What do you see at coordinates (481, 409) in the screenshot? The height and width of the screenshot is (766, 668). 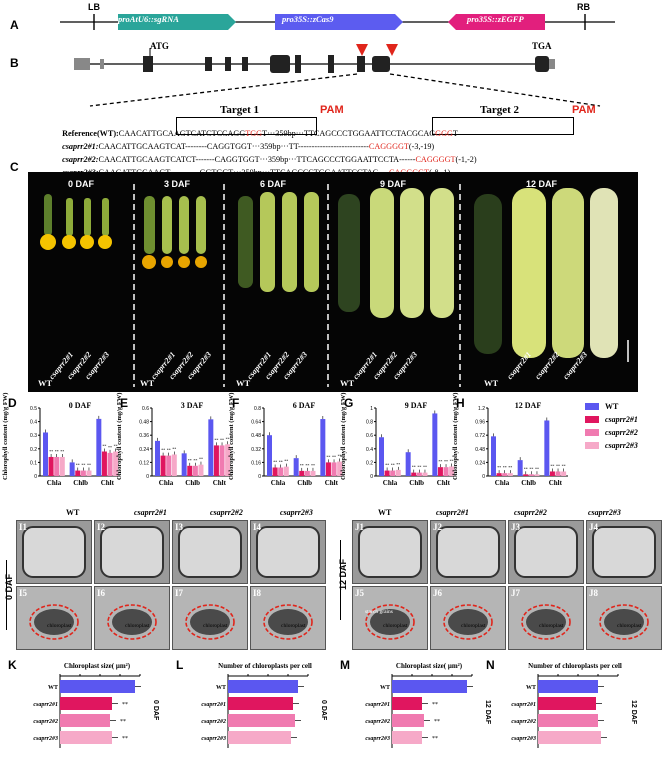 I see `y-tick-label: 1.2` at bounding box center [481, 409].